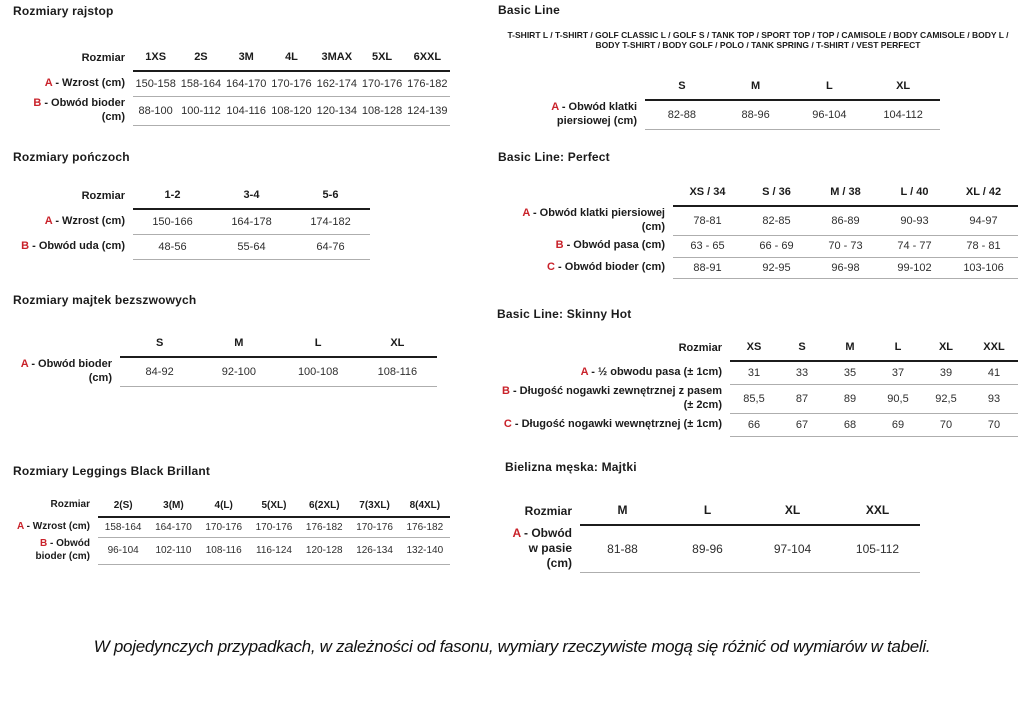 This screenshot has height=724, width=1024. Describe the element at coordinates (123, 507) in the screenshot. I see `size-column-header: 2(S)` at that location.